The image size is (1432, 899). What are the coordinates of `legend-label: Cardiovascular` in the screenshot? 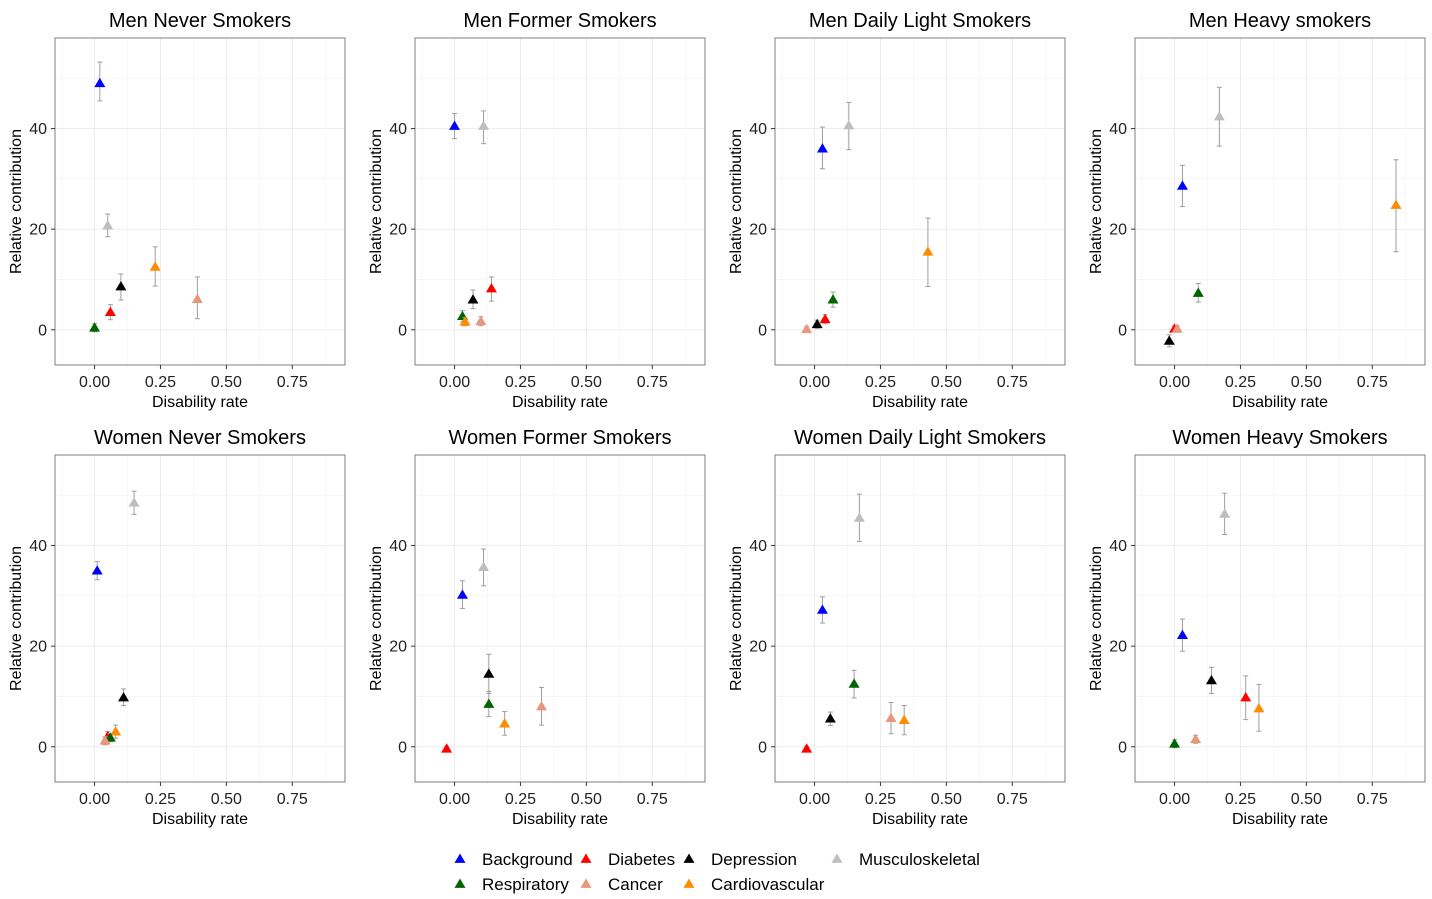 It's located at (768, 884).